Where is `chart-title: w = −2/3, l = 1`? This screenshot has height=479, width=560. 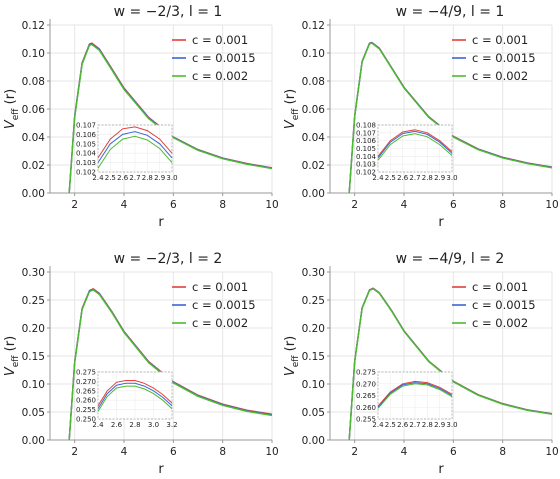
chart-title: w = −2/3, l = 1 is located at coordinates (168, 12).